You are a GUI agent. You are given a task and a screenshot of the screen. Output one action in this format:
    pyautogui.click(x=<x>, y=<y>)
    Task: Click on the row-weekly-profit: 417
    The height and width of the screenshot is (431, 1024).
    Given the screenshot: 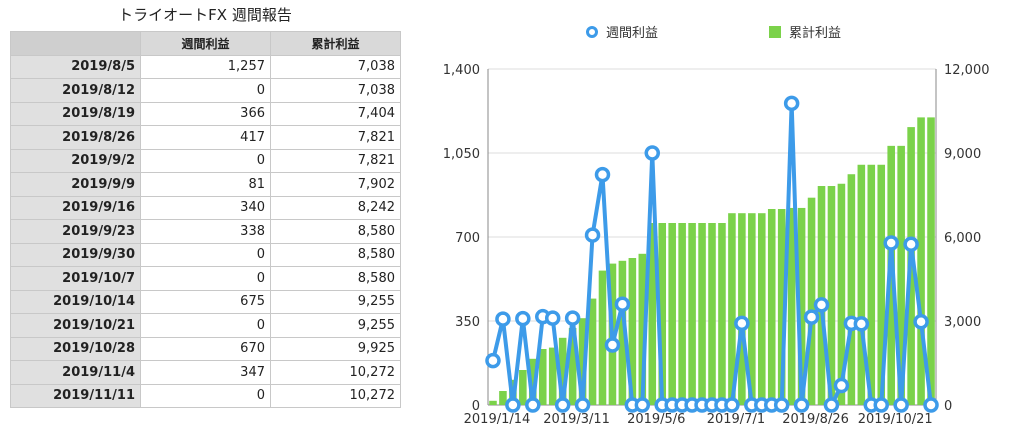 What is the action you would take?
    pyautogui.click(x=205, y=137)
    